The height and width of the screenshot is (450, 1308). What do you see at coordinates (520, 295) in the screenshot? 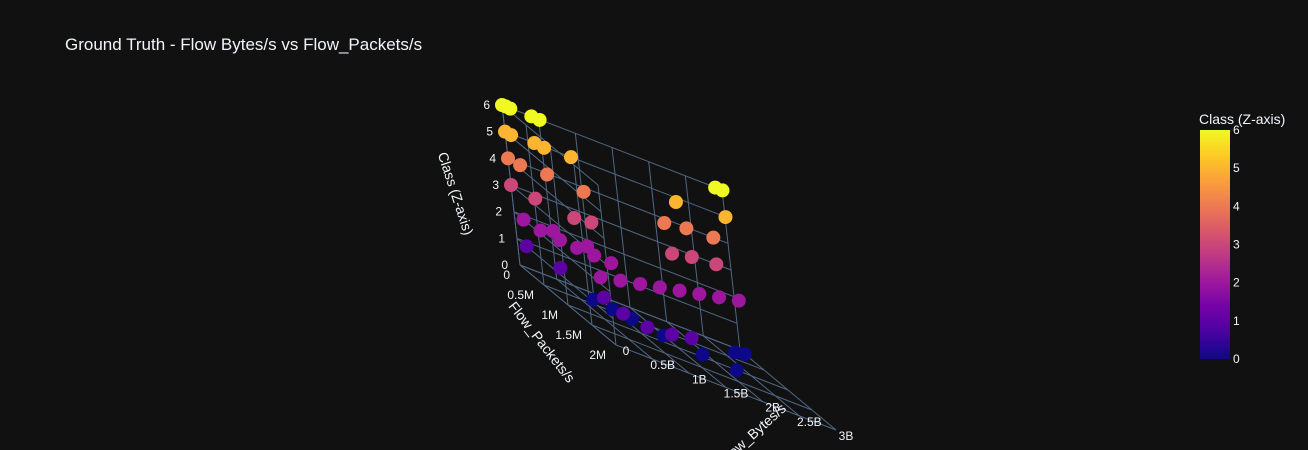
I see `y-tick-label: 0.5M` at bounding box center [520, 295].